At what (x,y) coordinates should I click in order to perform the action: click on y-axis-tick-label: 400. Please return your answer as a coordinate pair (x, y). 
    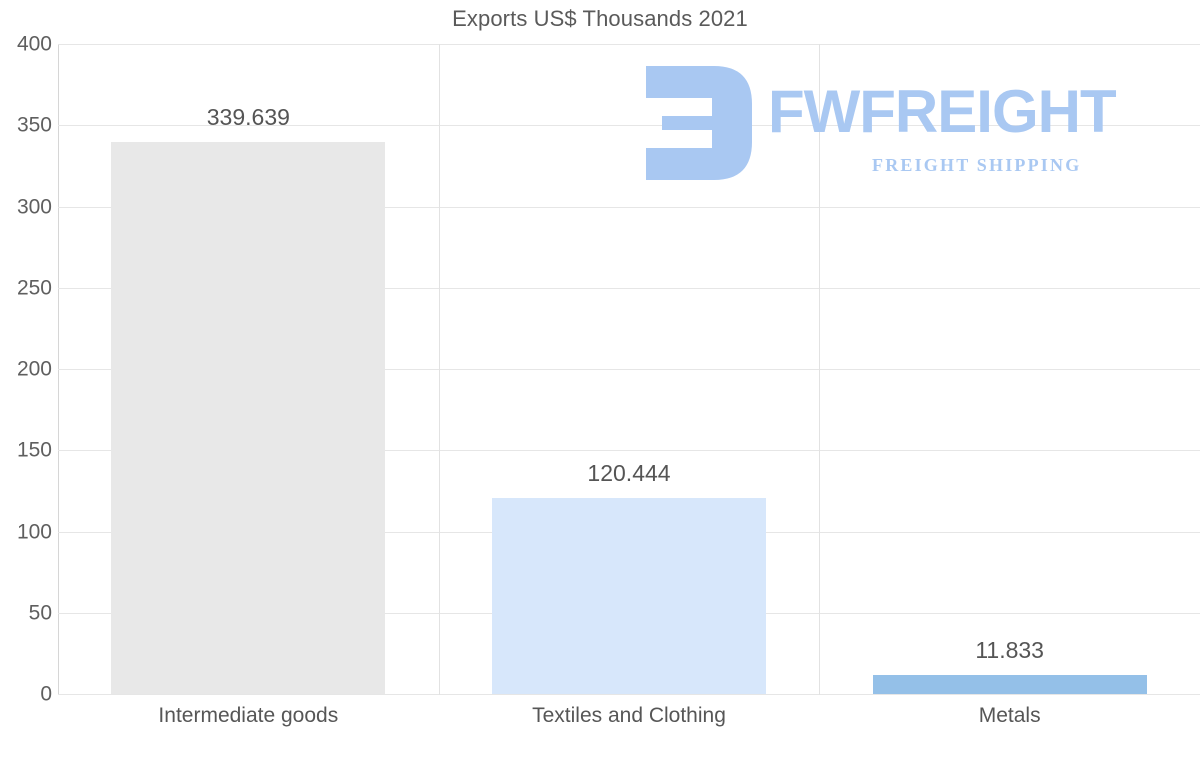
    Looking at the image, I should click on (34, 44).